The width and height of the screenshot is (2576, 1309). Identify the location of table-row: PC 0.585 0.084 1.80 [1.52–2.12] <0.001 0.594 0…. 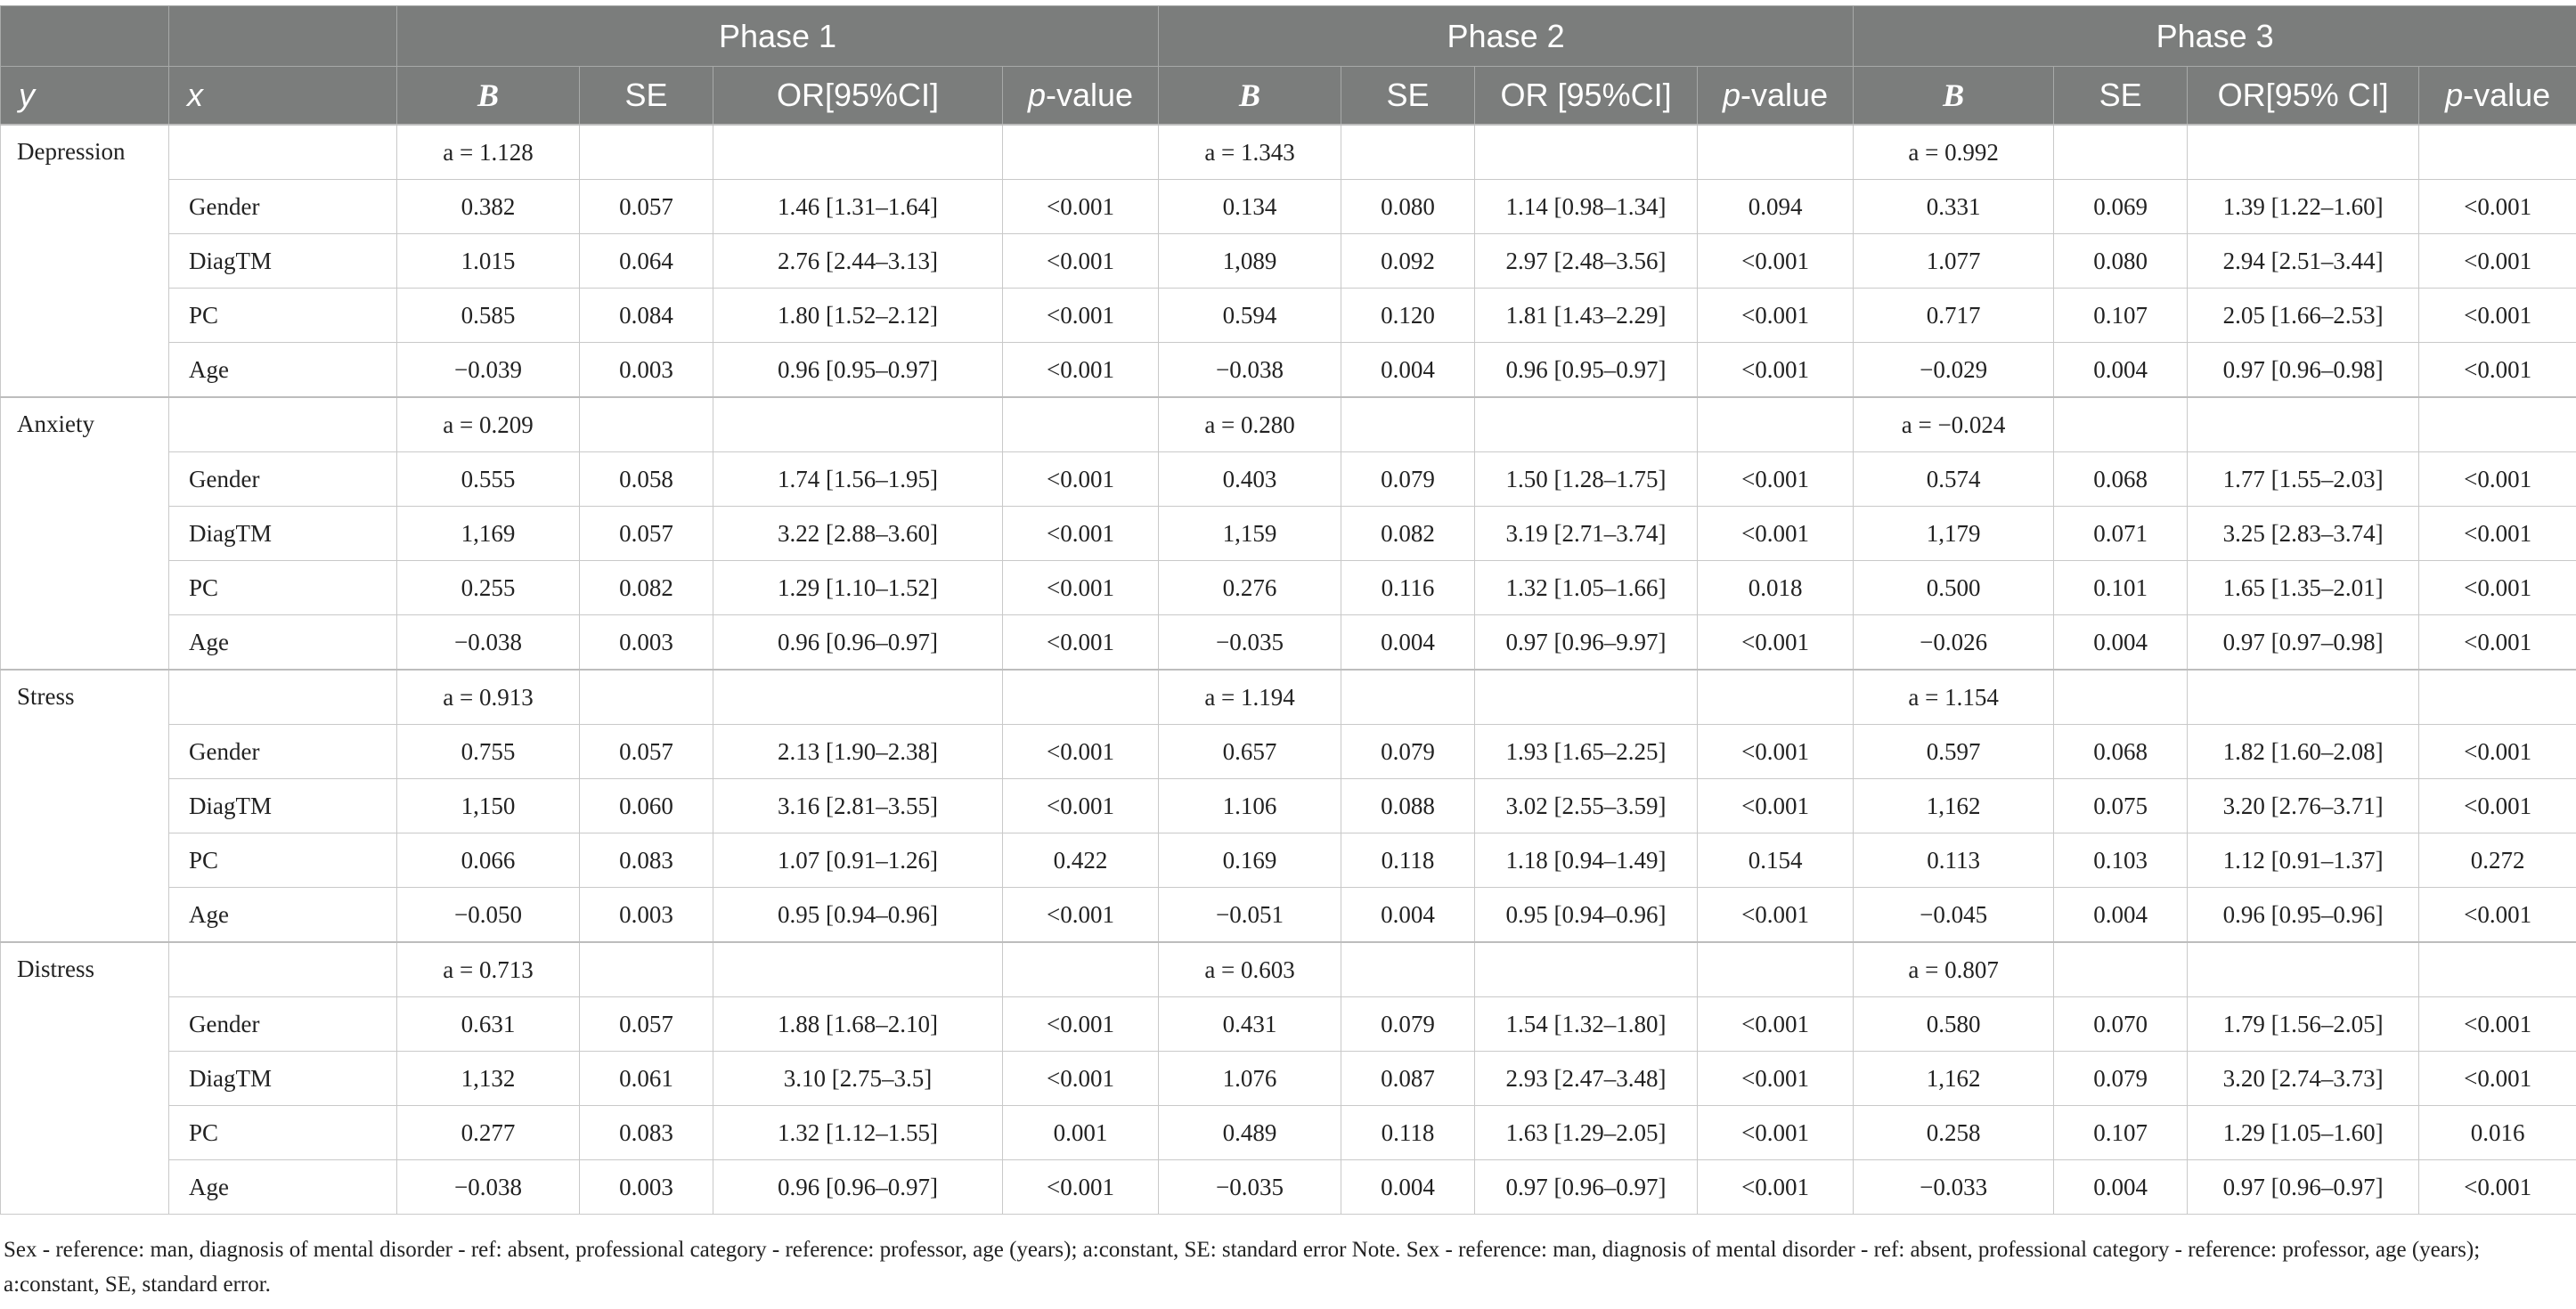
(1289, 315).